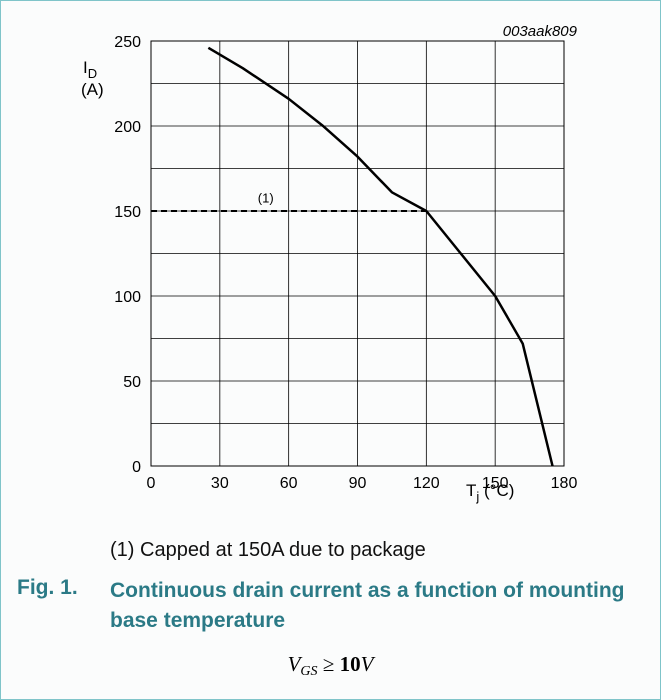 The width and height of the screenshot is (661, 700). I want to click on y-tick-label: 100, so click(127, 297).